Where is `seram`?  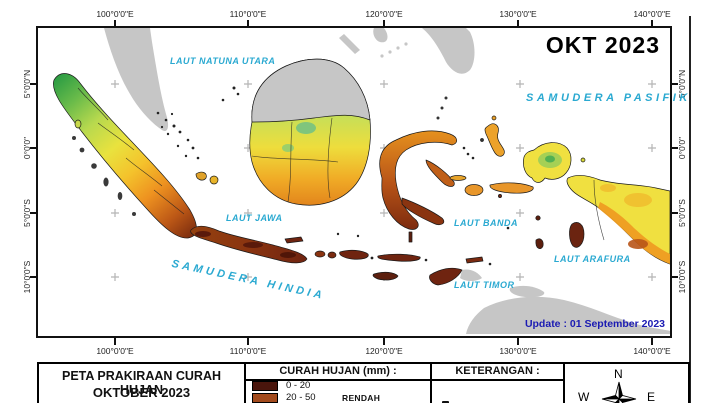
seram is located at coordinates (511, 188).